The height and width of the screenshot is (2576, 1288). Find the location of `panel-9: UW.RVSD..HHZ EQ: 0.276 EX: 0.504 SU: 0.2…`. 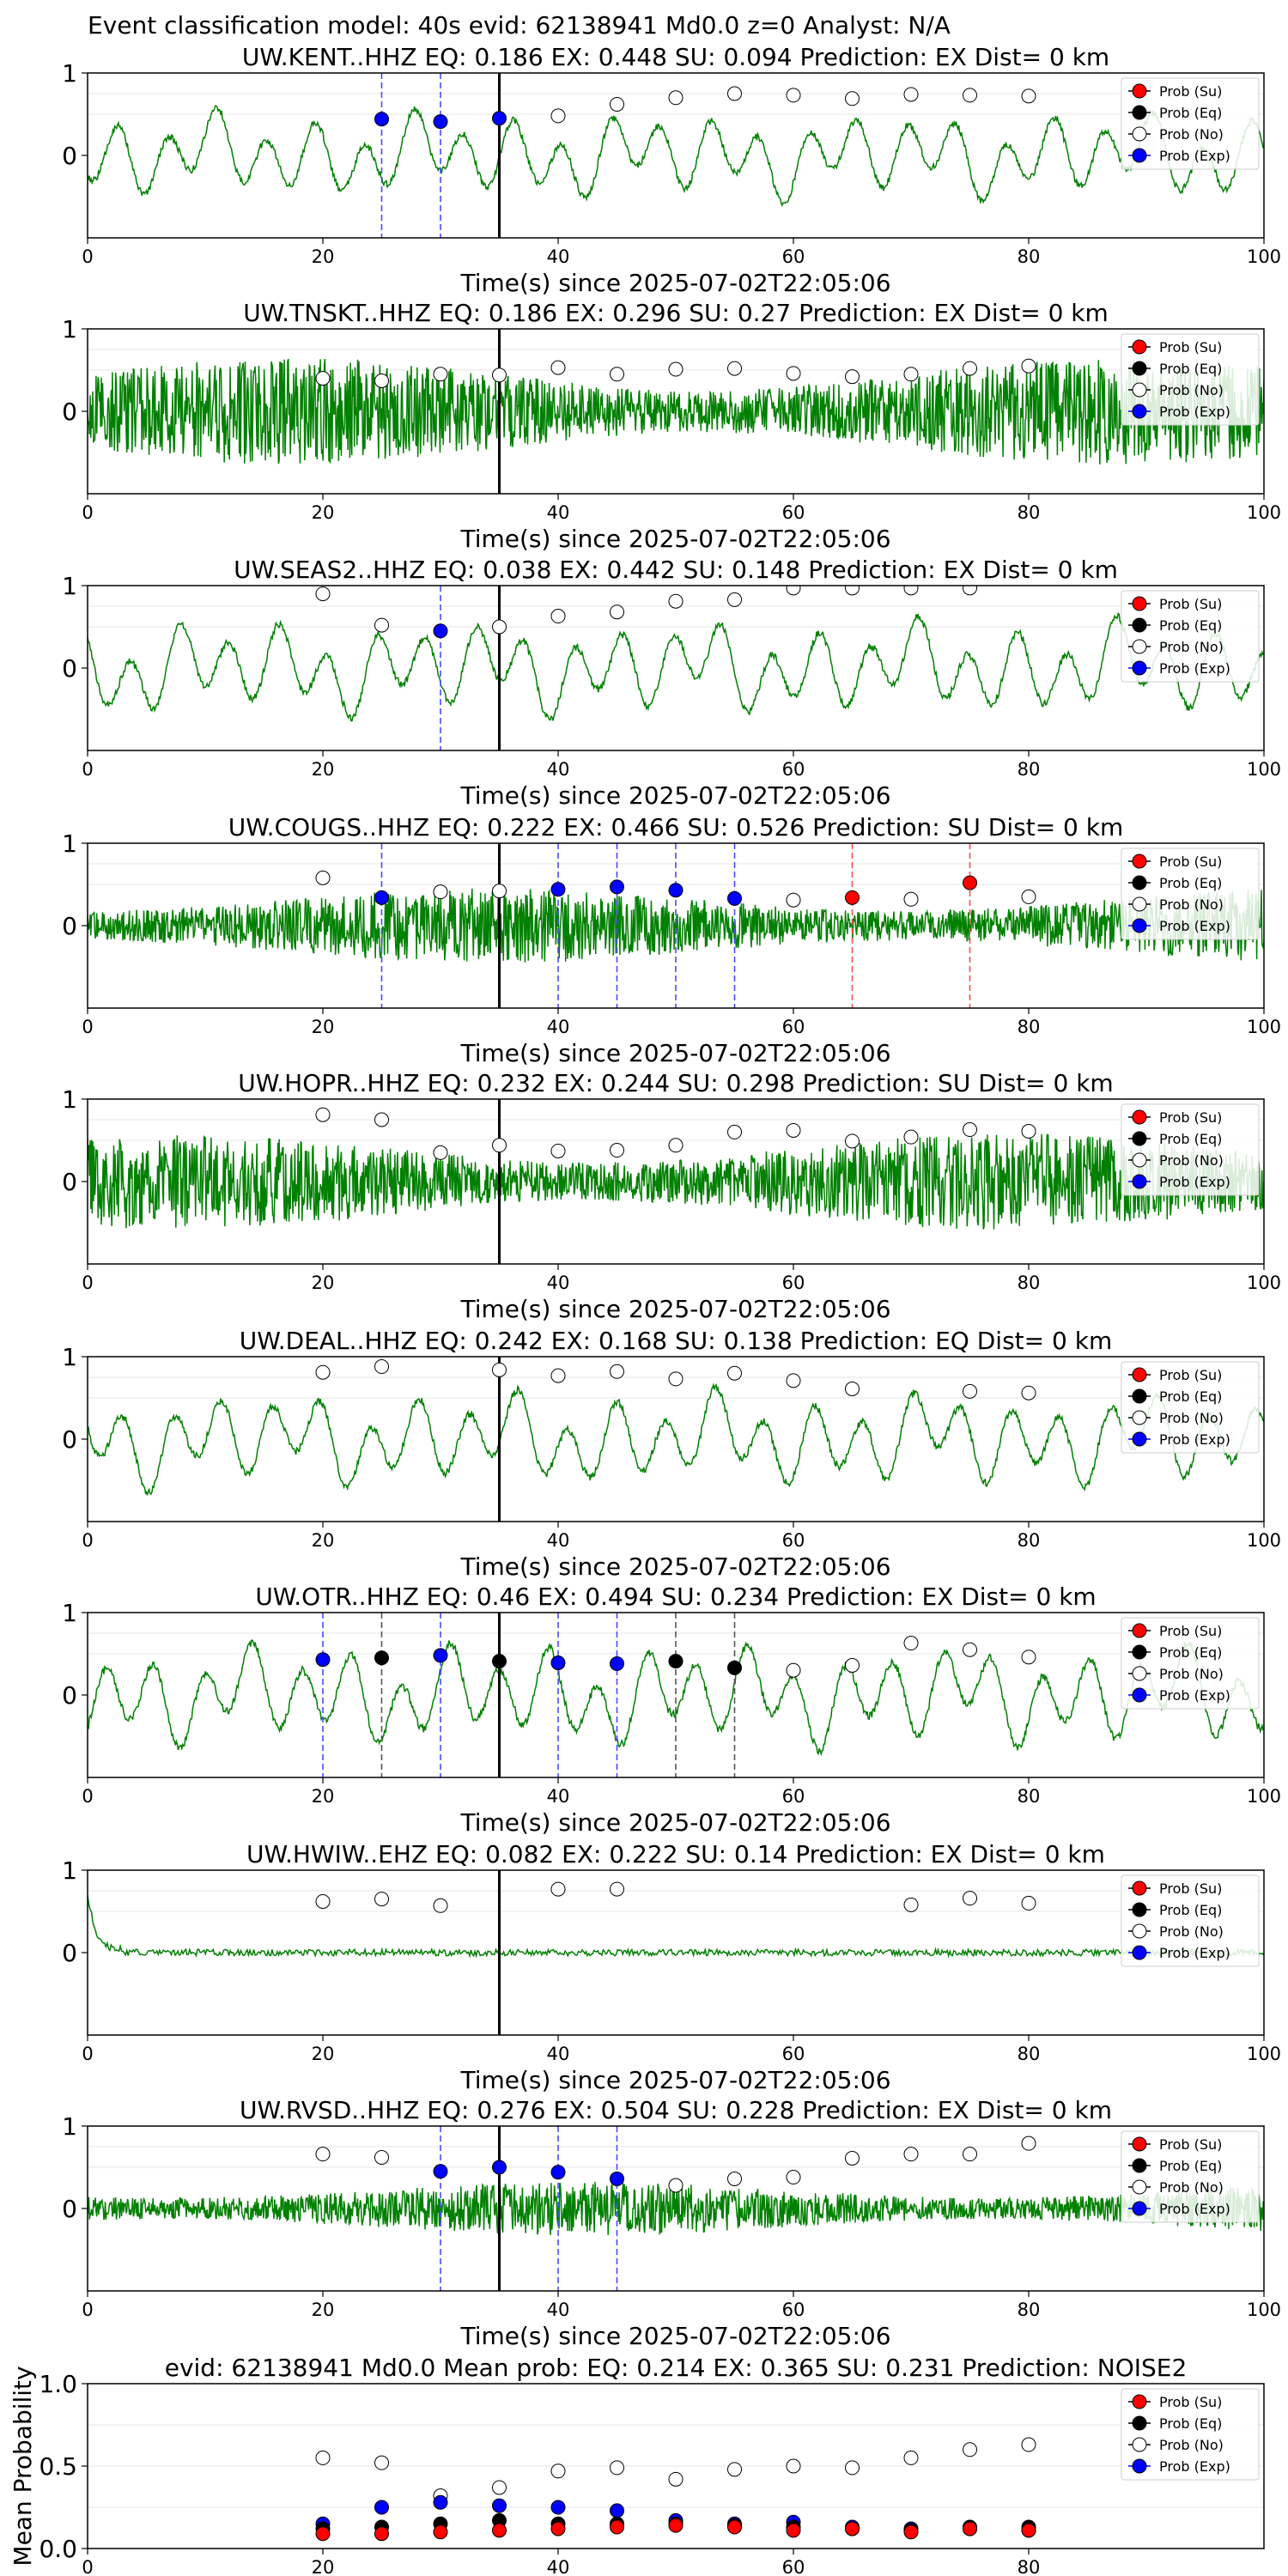

panel-9: UW.RVSD..HHZ EQ: 0.276 EX: 0.504 SU: 0.2… is located at coordinates (671, 2223).